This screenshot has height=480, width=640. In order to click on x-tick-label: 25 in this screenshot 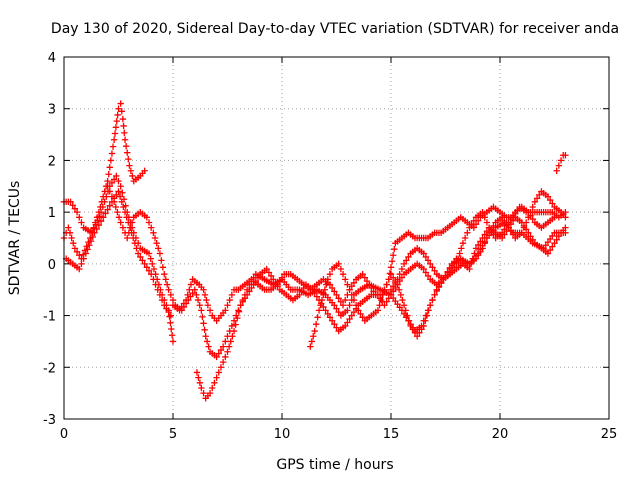, I will do `click(609, 434)`.